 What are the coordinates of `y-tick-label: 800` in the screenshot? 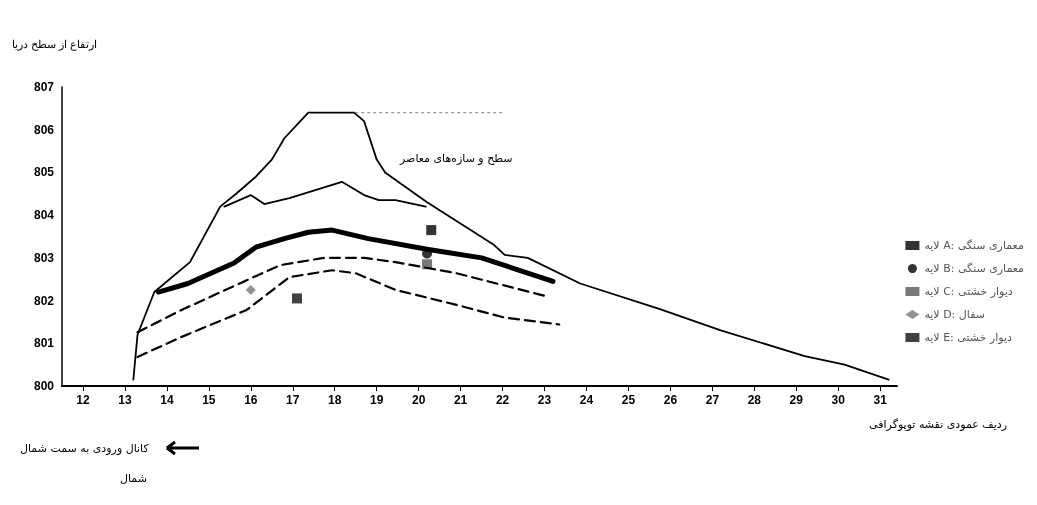 It's located at (44, 386).